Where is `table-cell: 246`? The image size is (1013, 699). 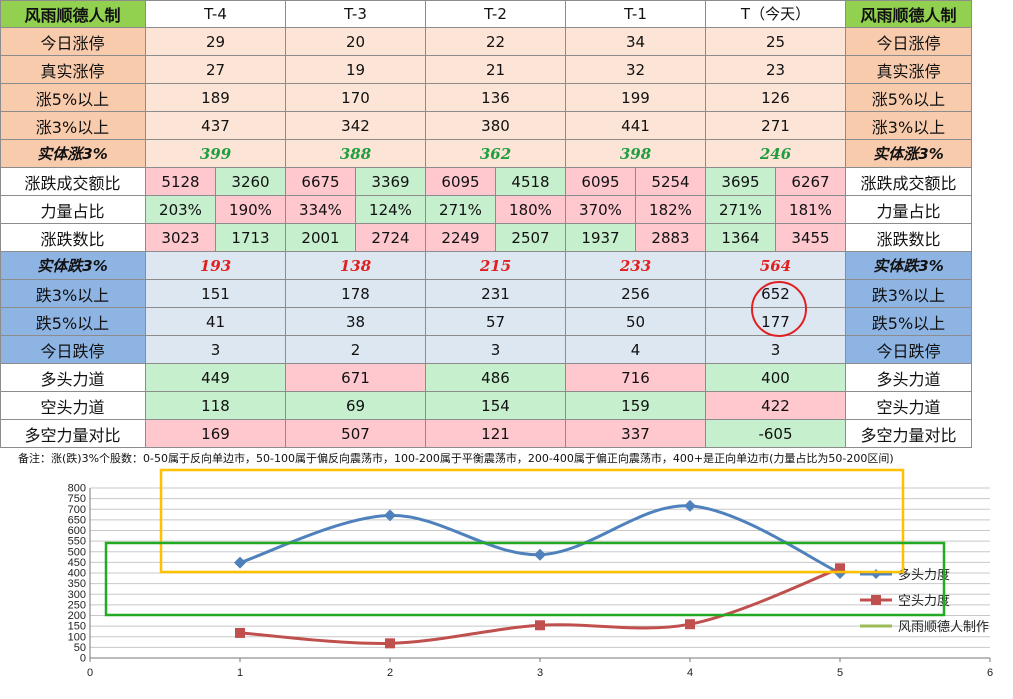 table-cell: 246 is located at coordinates (776, 154).